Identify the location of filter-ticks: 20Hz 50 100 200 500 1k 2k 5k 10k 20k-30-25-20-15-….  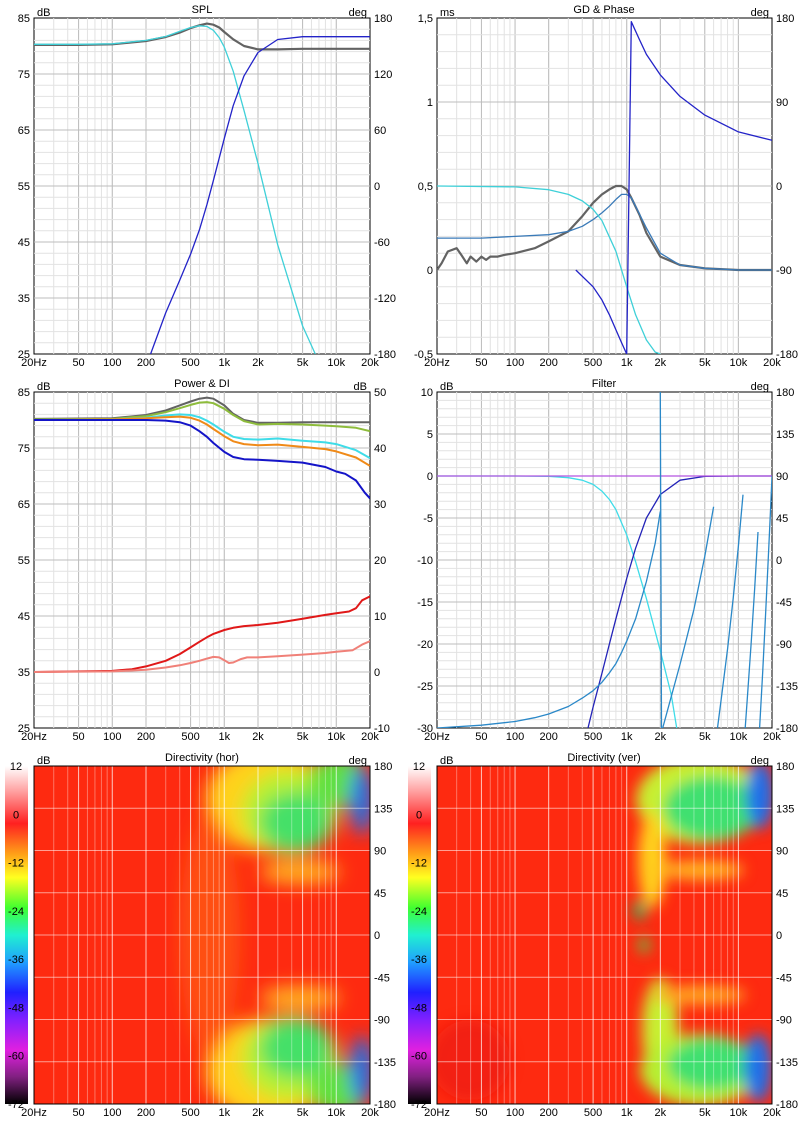
(607, 565).